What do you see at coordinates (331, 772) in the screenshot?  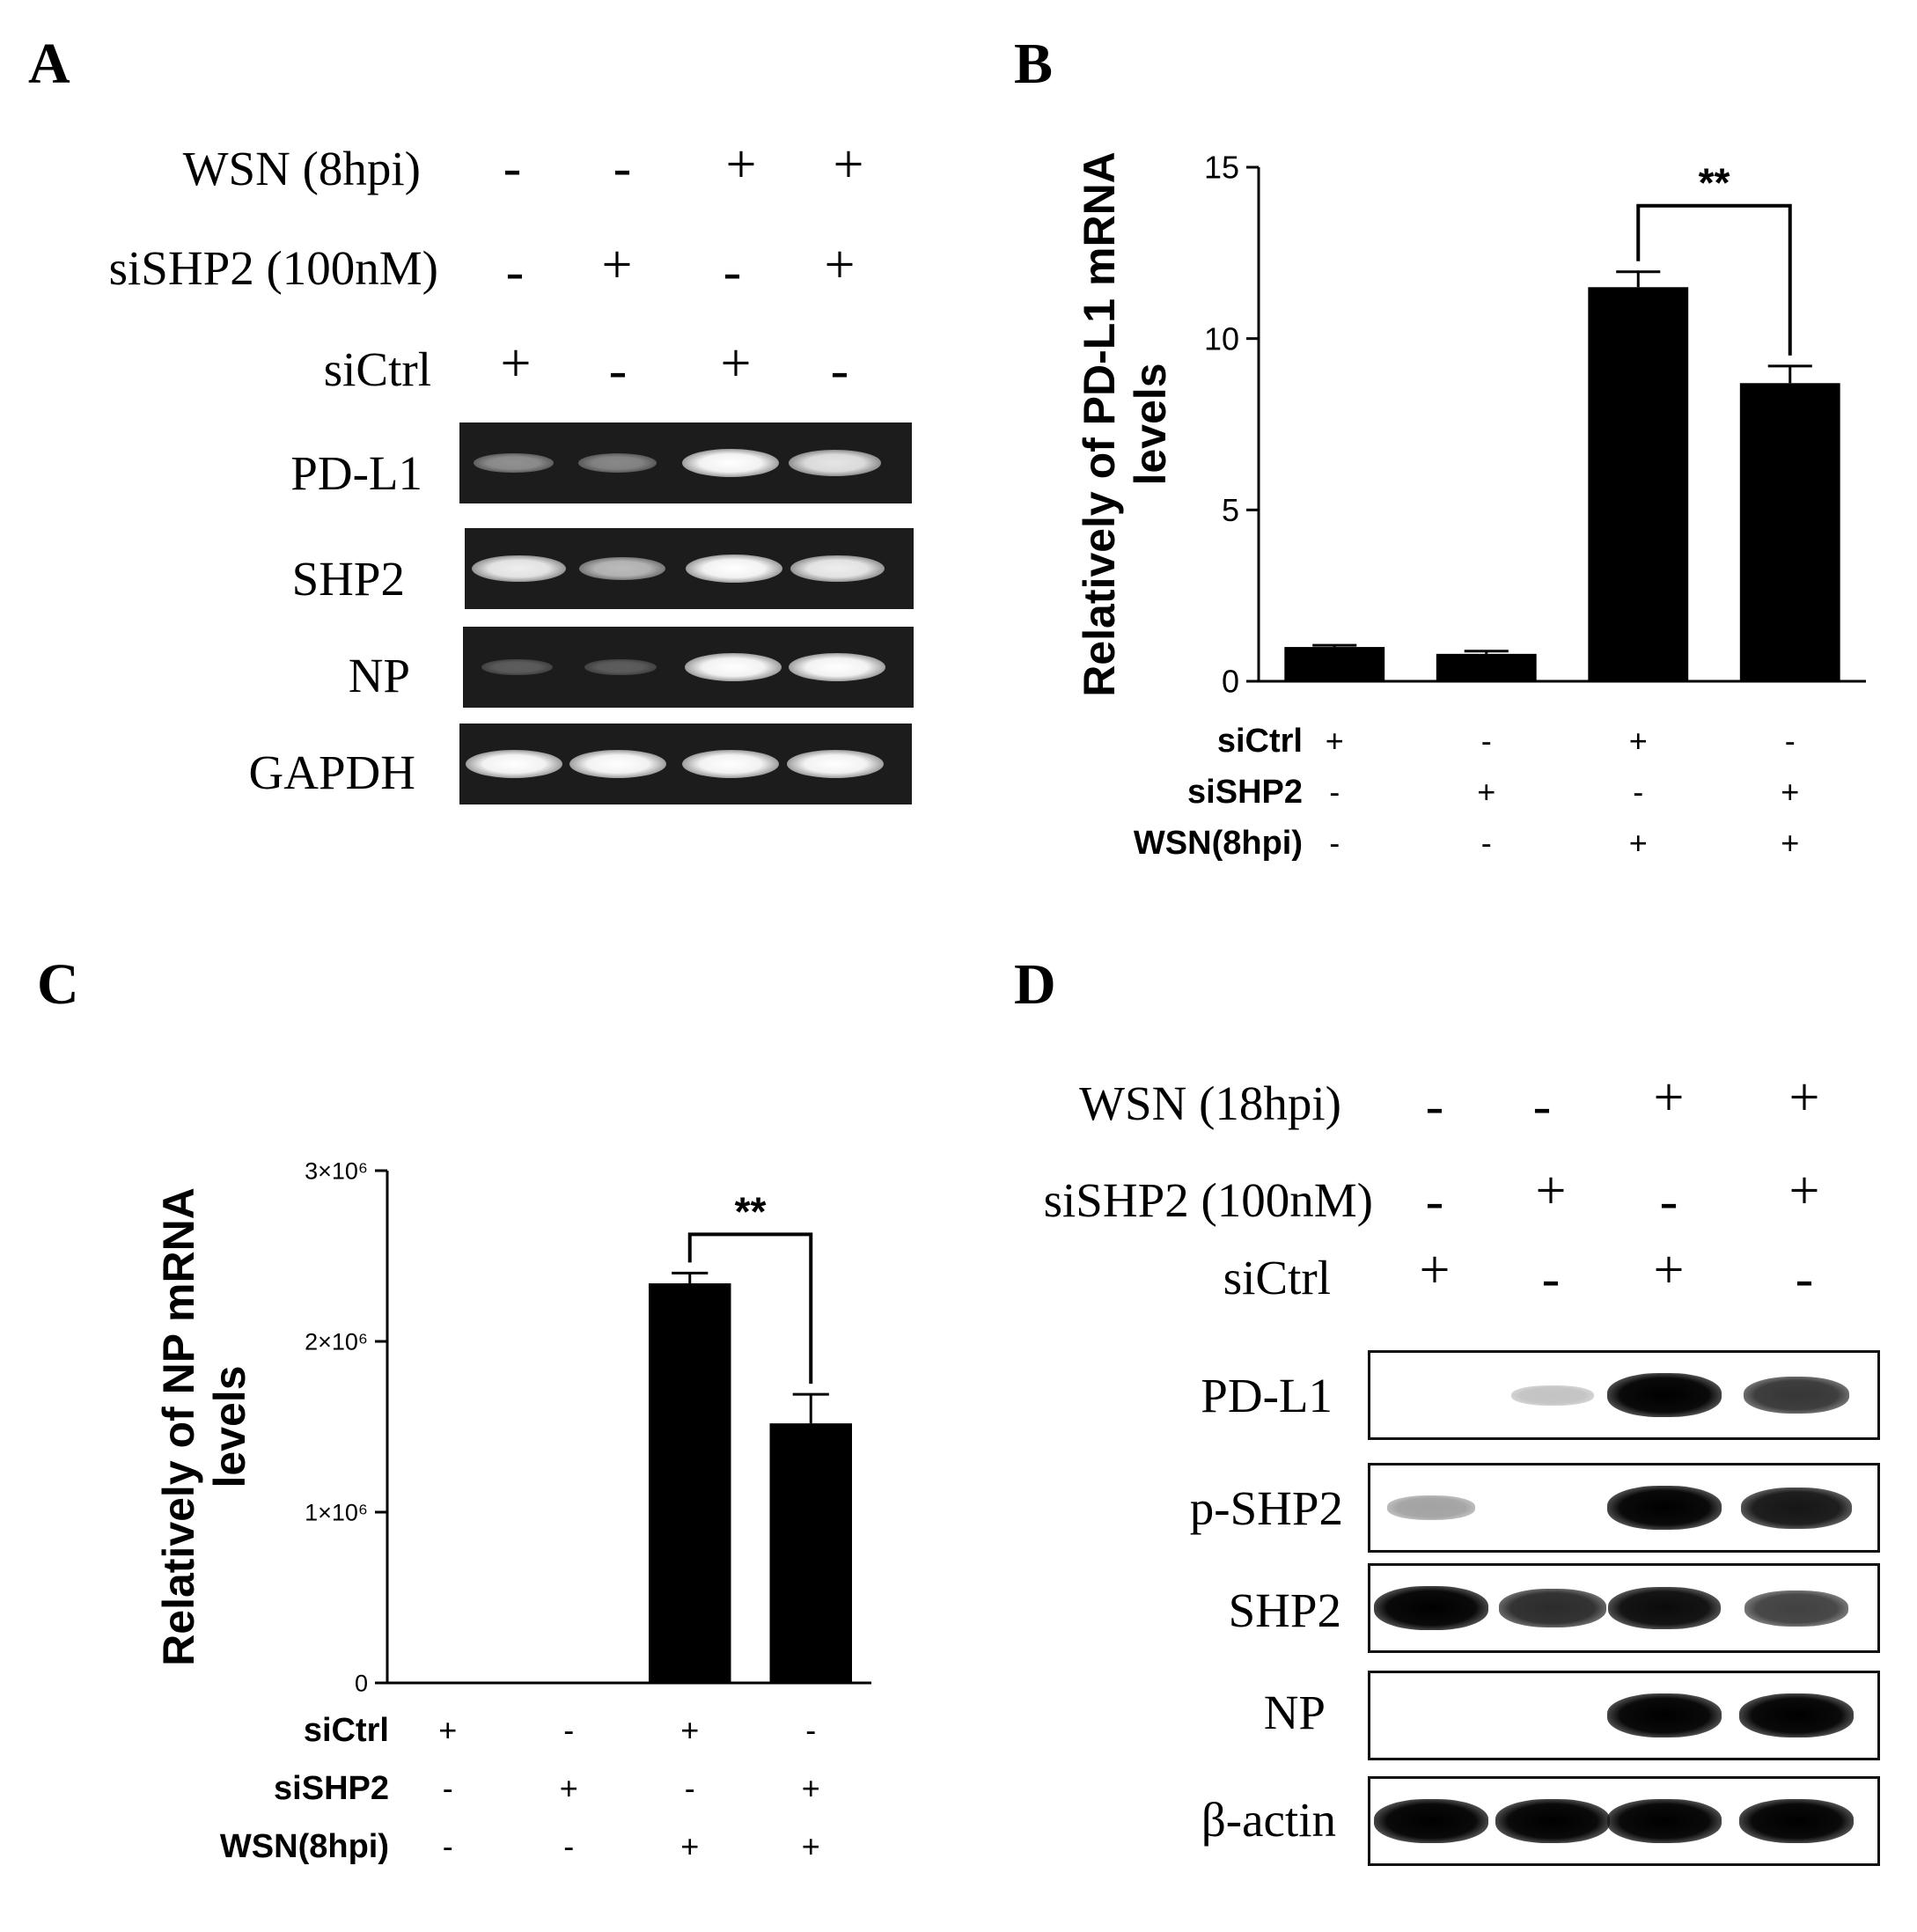 I see `gel-label-gapdh: GAPDH` at bounding box center [331, 772].